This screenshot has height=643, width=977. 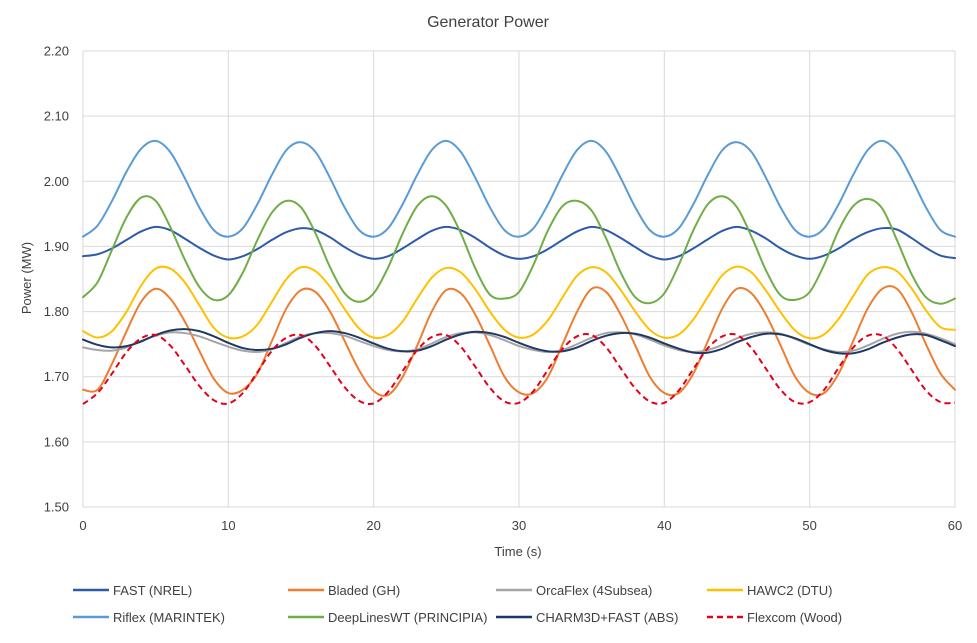 What do you see at coordinates (519, 369) in the screenshot?
I see `series-line-flexcom-wood` at bounding box center [519, 369].